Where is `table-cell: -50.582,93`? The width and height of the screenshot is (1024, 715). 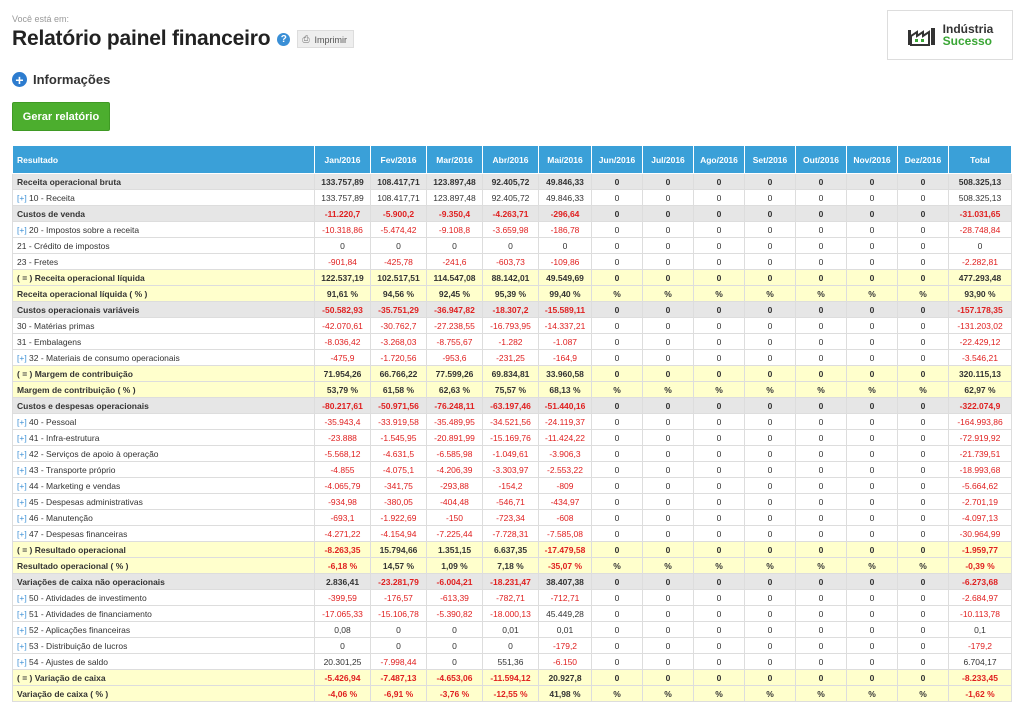 table-cell: -50.582,93 is located at coordinates (342, 309).